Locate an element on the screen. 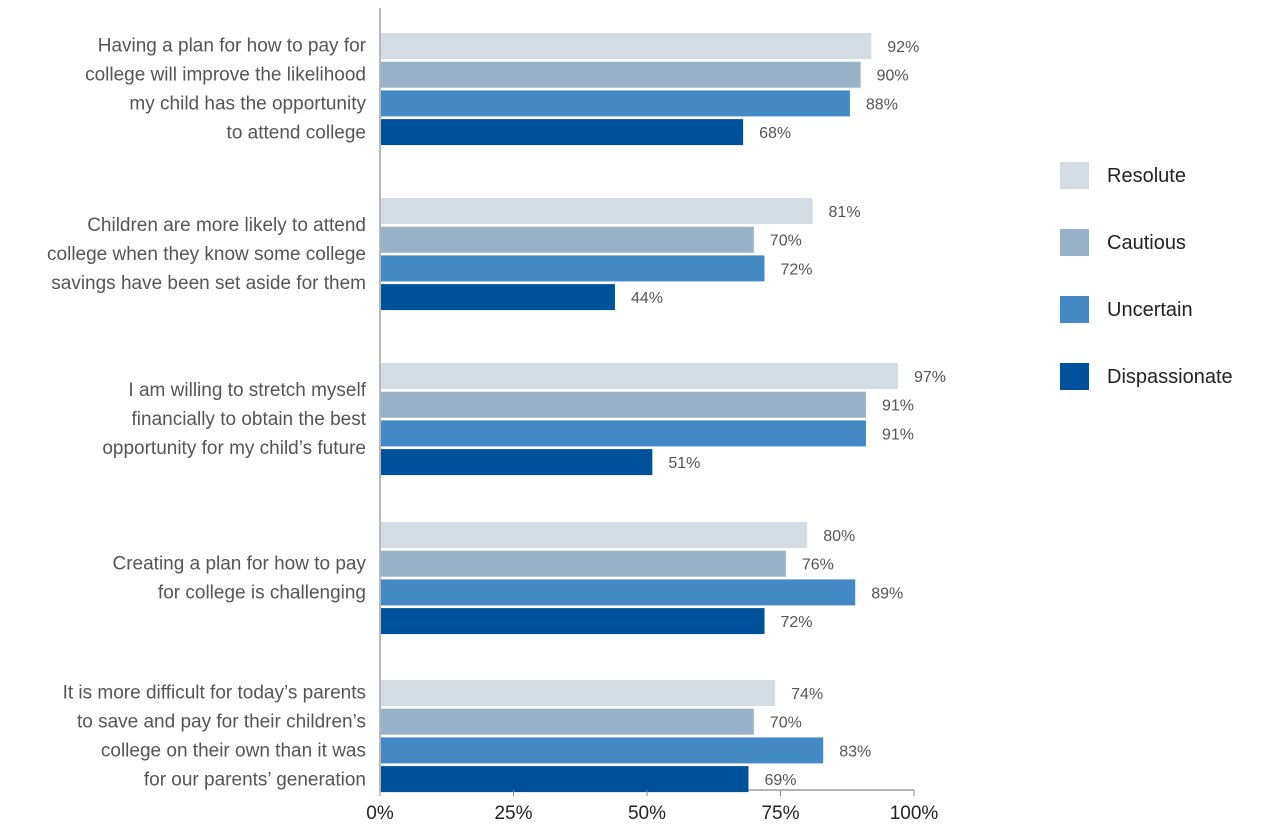  x-tick-label-75: 75% is located at coordinates (780, 813).